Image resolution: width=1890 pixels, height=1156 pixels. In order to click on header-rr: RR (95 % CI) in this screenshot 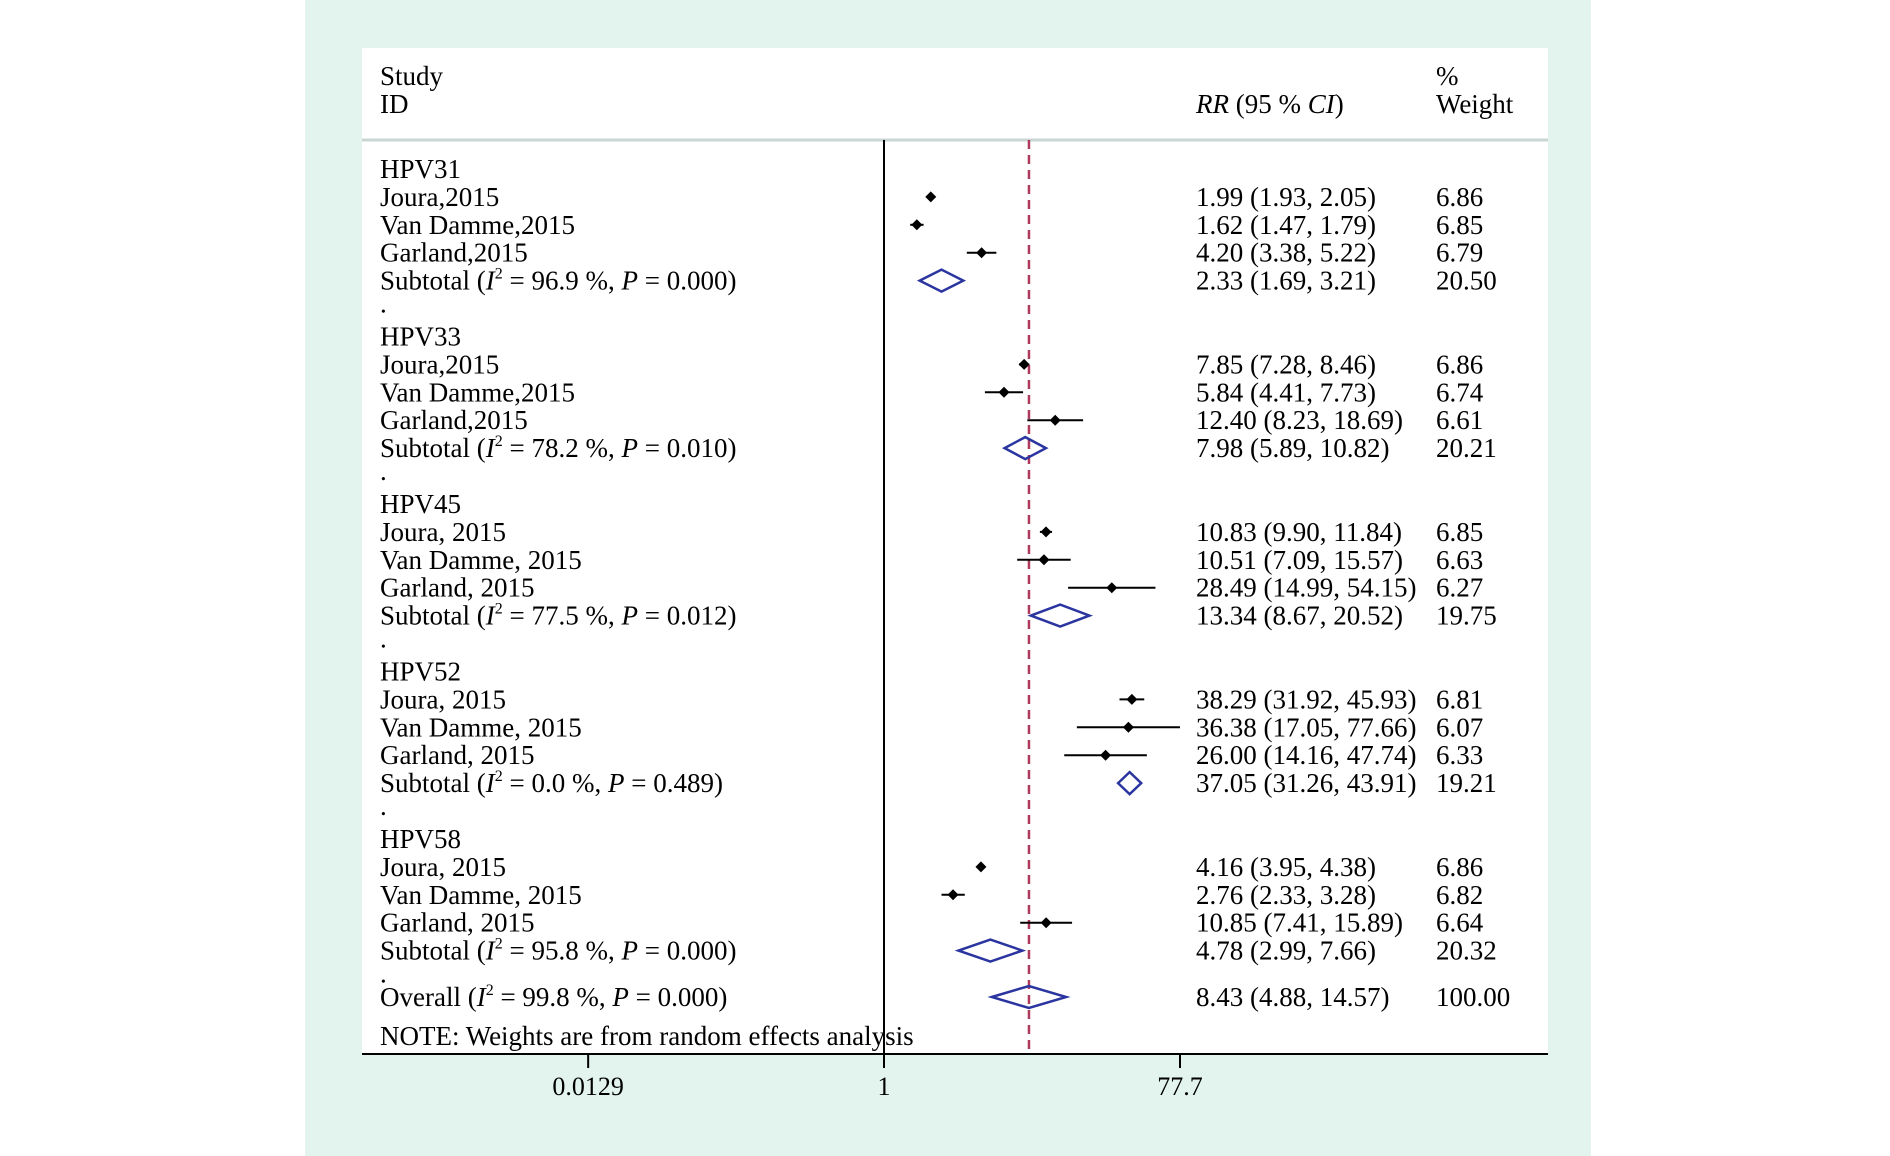, I will do `click(1269, 104)`.